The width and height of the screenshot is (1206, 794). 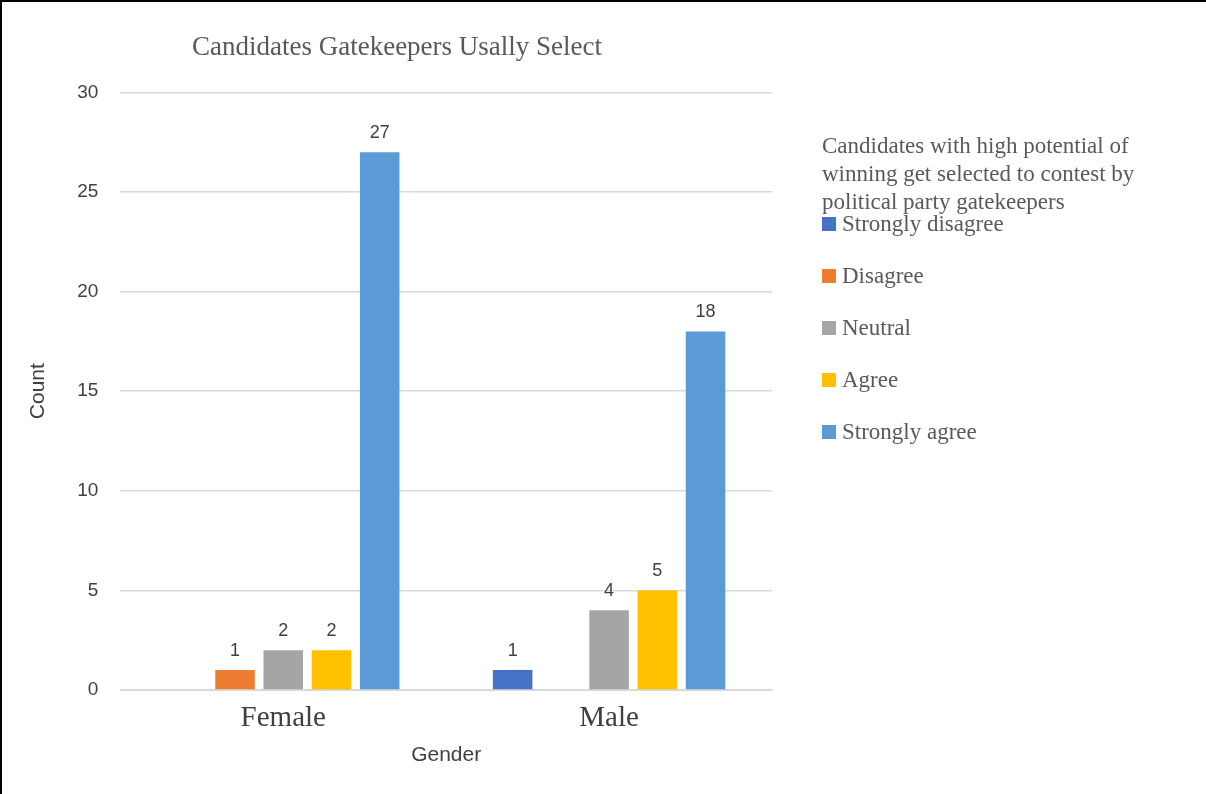 I want to click on y-tick-label: 20, so click(x=88, y=290).